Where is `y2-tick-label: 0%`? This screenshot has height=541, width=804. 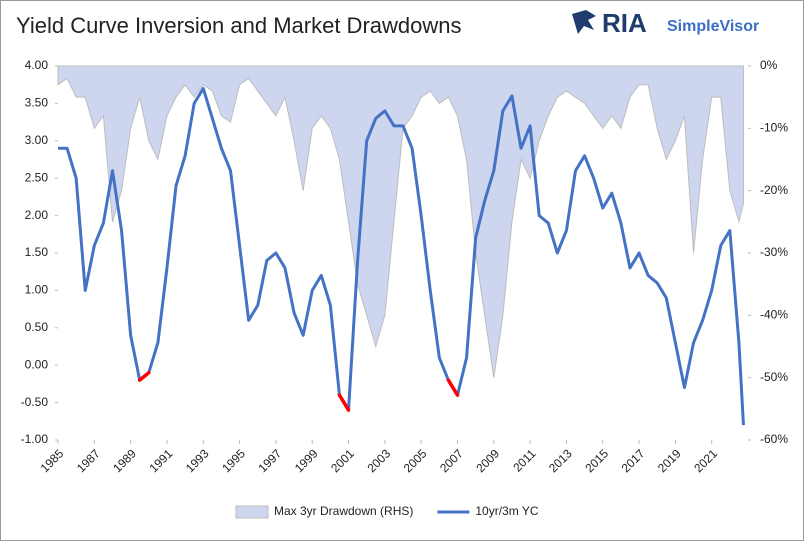
y2-tick-label: 0% is located at coordinates (769, 65).